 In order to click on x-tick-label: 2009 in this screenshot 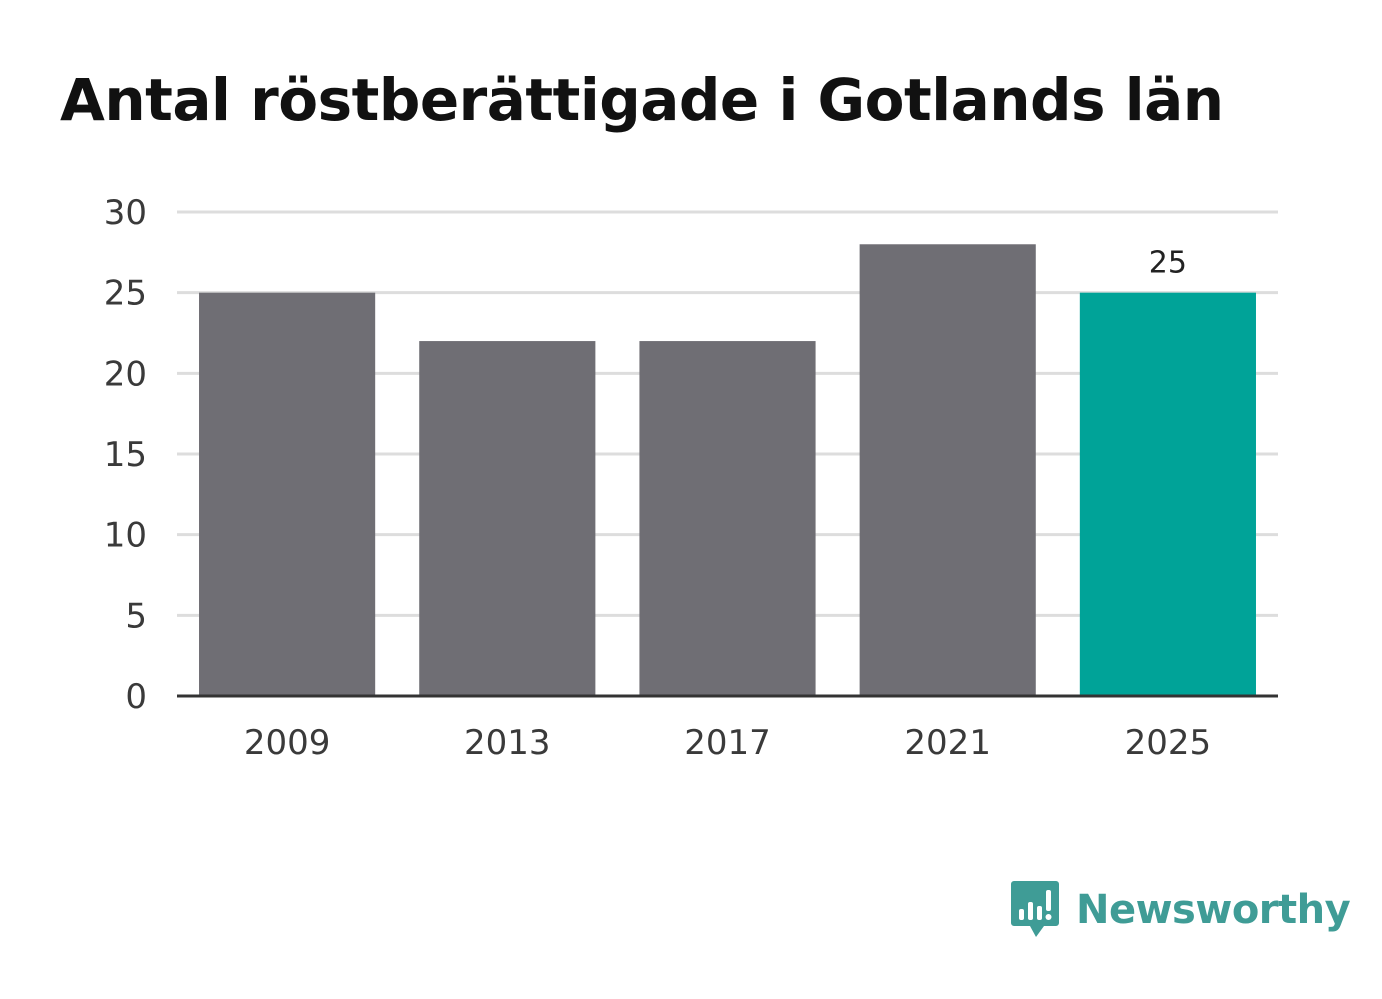, I will do `click(287, 743)`.